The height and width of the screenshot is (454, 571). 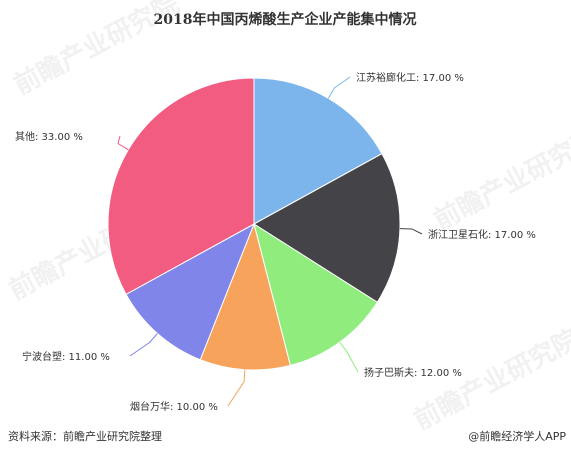 What do you see at coordinates (517, 436) in the screenshot?
I see `brand-note: @前瞻经济学人APP` at bounding box center [517, 436].